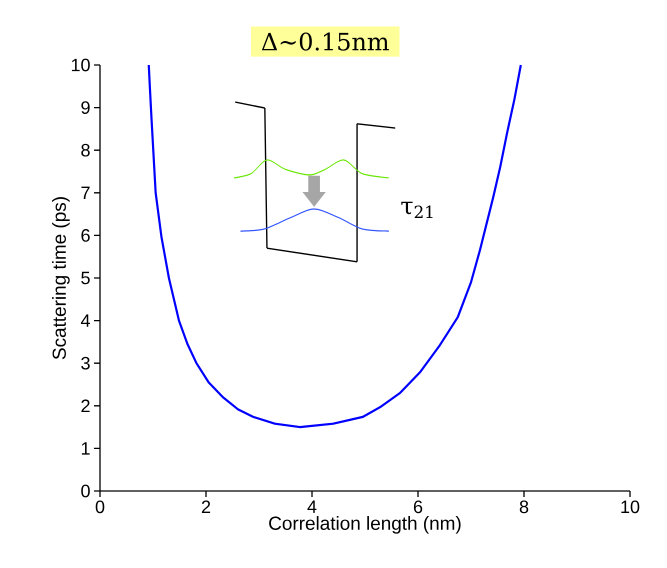 Image resolution: width=667 pixels, height=568 pixels. What do you see at coordinates (85, 491) in the screenshot?
I see `y-tick-label: 0` at bounding box center [85, 491].